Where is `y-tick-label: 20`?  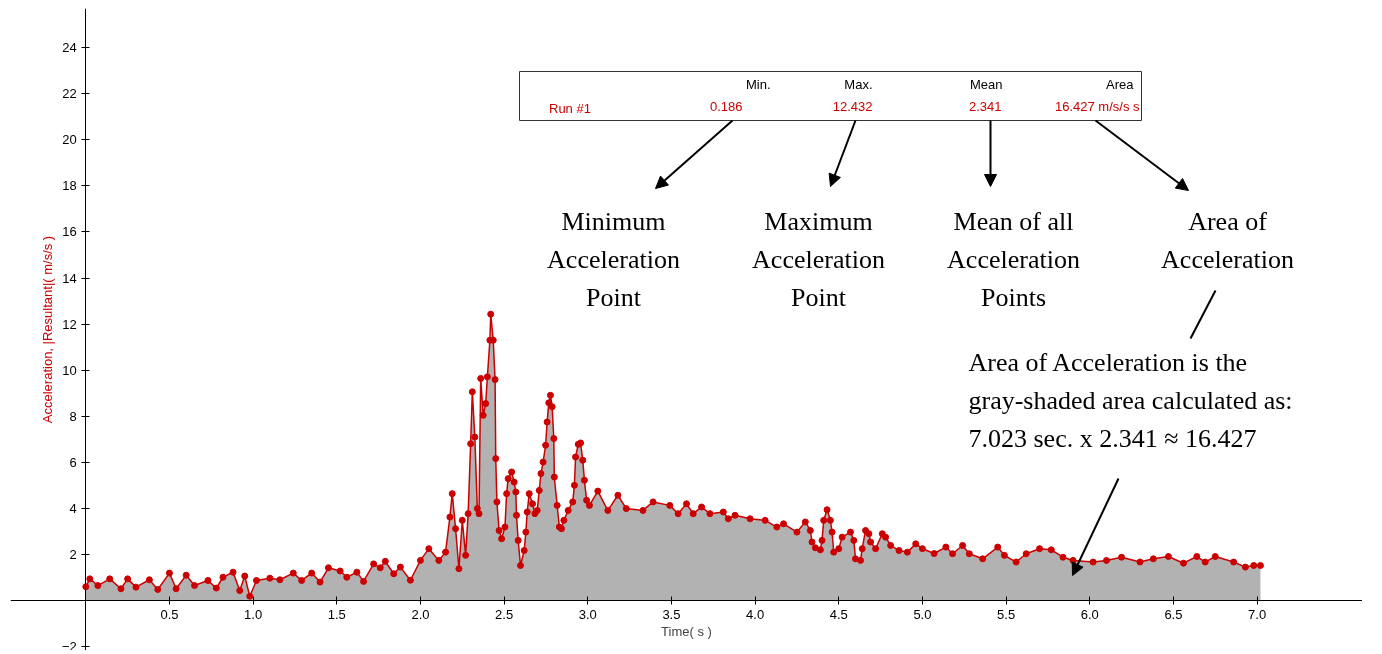 y-tick-label: 20 is located at coordinates (69, 140).